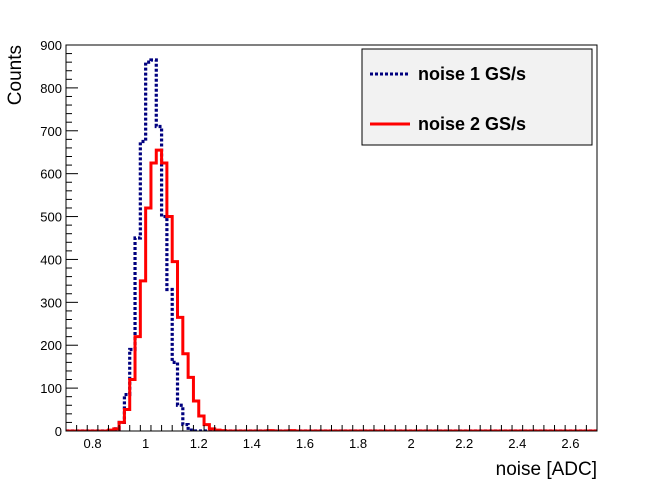  What do you see at coordinates (51, 302) in the screenshot?
I see `y-tick-label: 300` at bounding box center [51, 302].